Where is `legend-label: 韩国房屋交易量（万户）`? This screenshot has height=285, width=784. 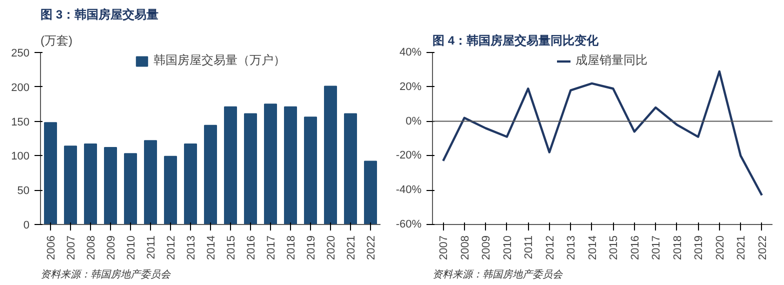
legend-label: 韩国房屋交易量（万户） is located at coordinates (220, 60).